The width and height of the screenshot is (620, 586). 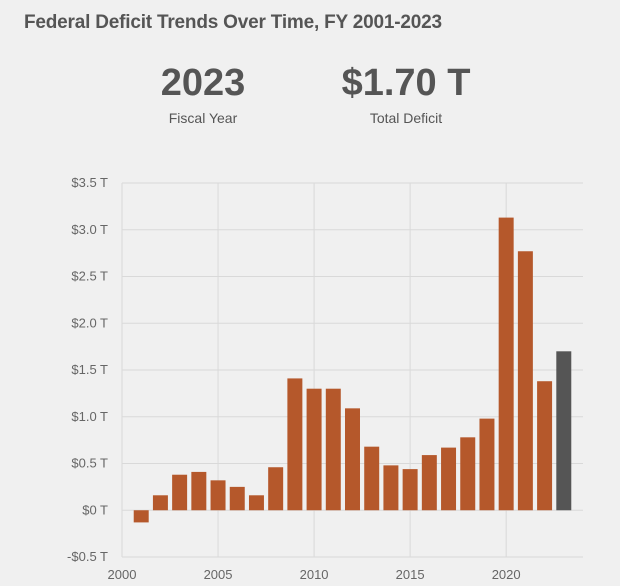 What do you see at coordinates (314, 574) in the screenshot?
I see `x-tick-label: 2010` at bounding box center [314, 574].